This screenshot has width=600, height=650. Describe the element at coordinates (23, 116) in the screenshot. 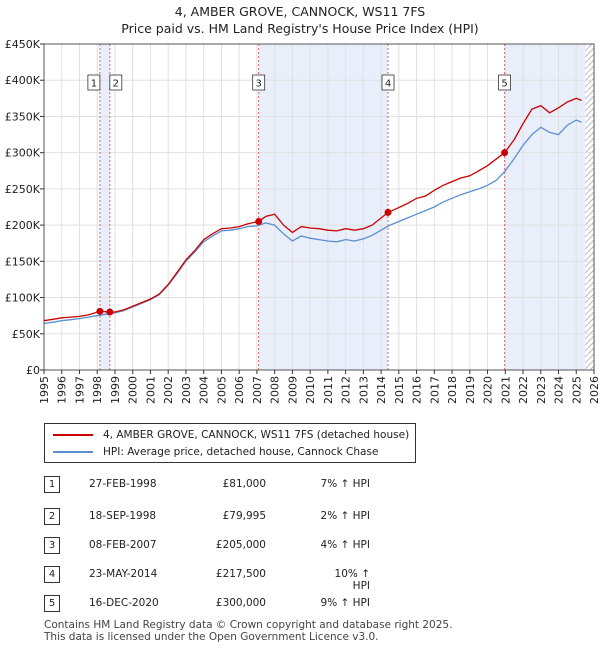

I see `y-tick-label: £350K` at that location.